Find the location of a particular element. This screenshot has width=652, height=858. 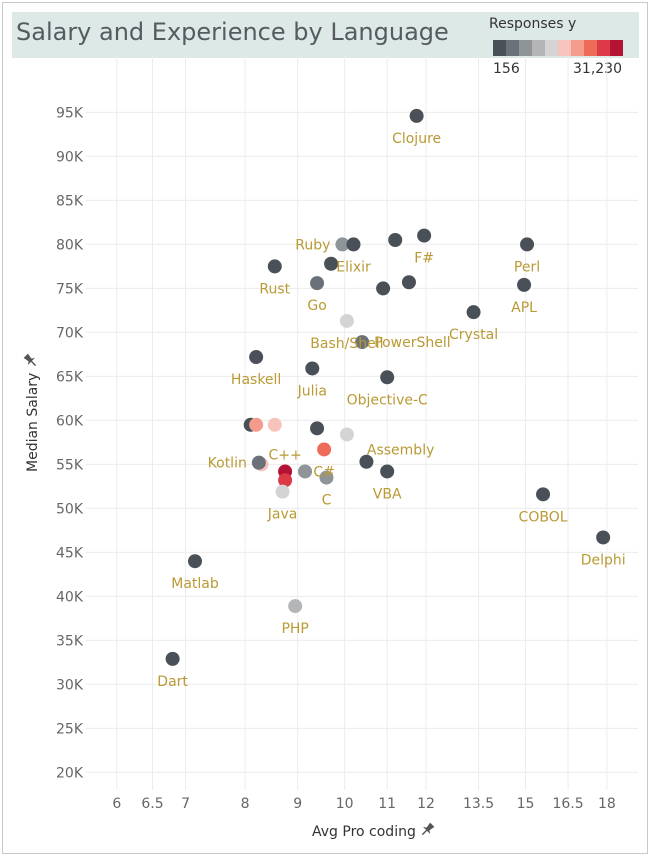

y-tick-label: 35K is located at coordinates (70, 641).